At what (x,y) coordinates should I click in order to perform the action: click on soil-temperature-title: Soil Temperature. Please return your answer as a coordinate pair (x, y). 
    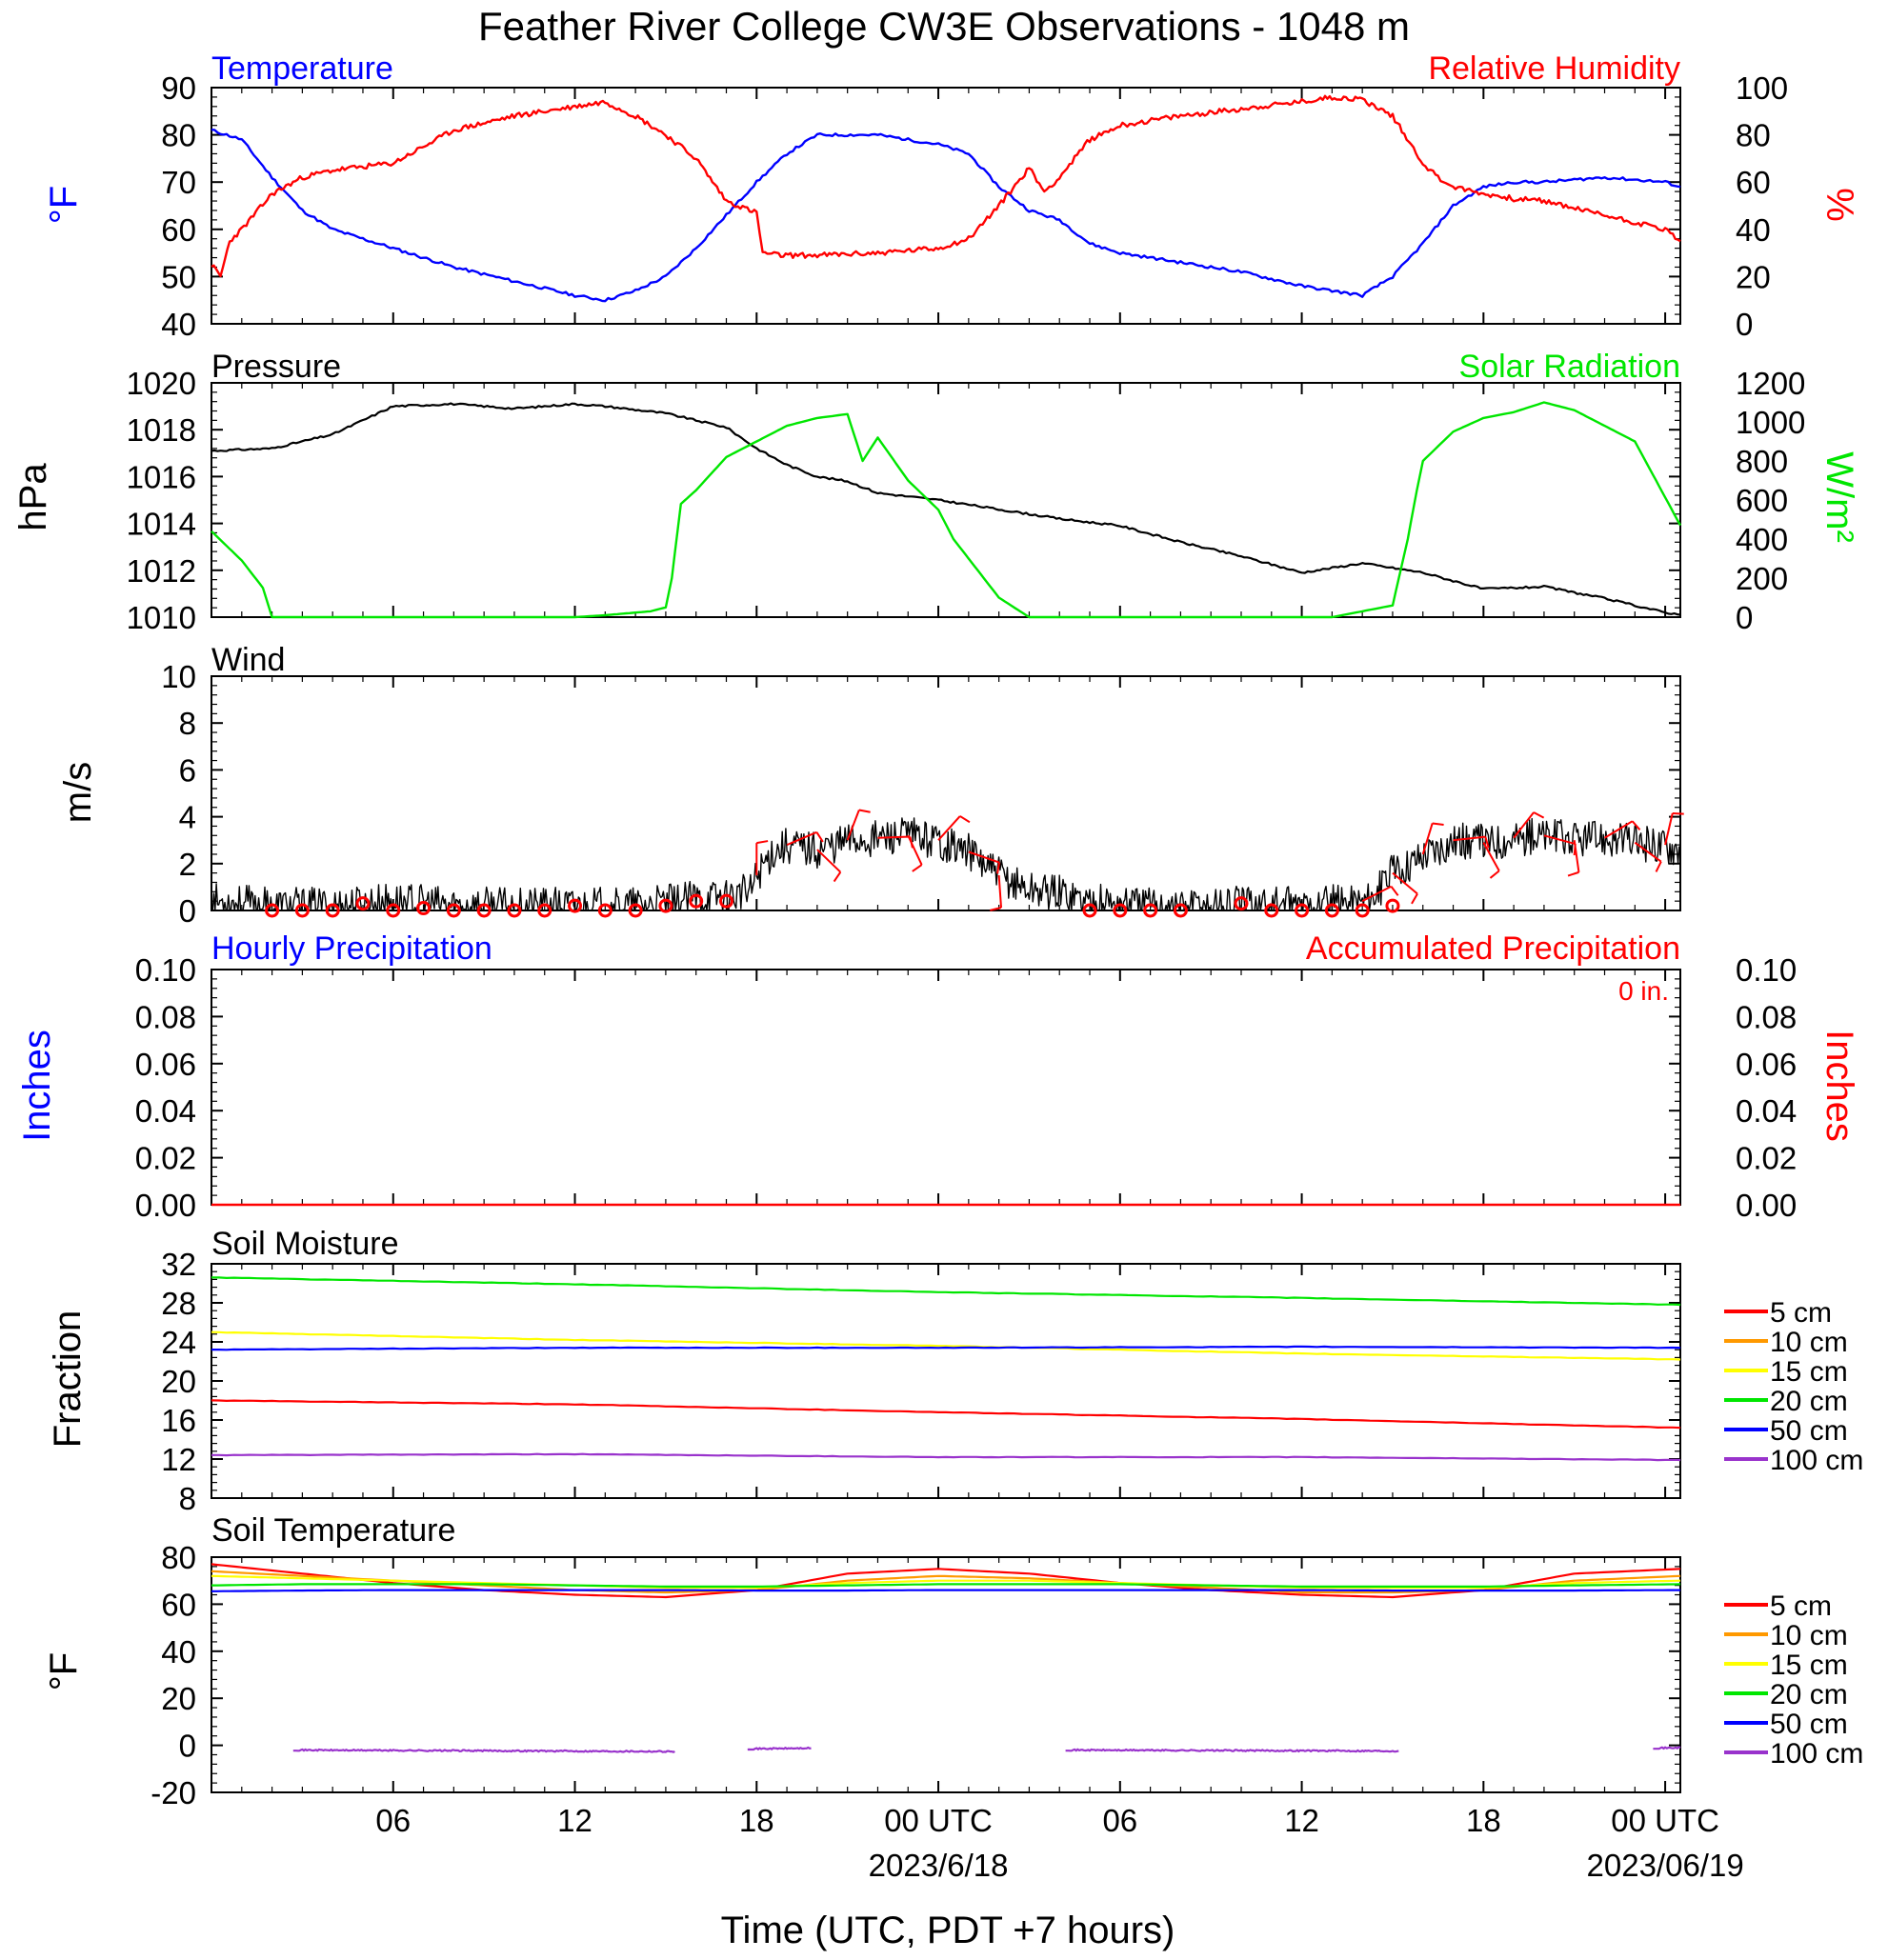
    Looking at the image, I should click on (333, 1530).